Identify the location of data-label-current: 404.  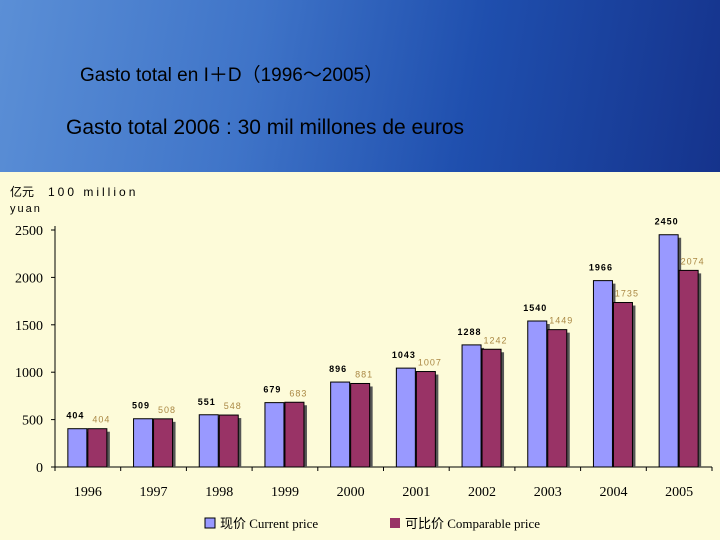
(75, 416).